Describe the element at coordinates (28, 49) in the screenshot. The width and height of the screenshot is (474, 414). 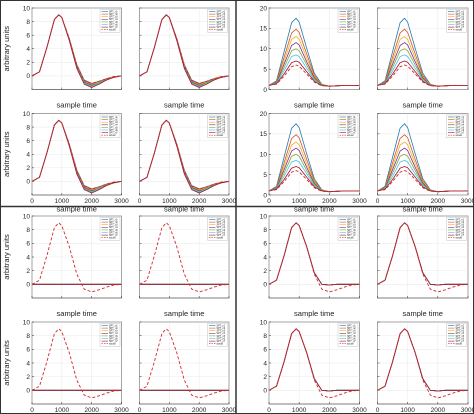
I see `y-tick-label: 4` at that location.